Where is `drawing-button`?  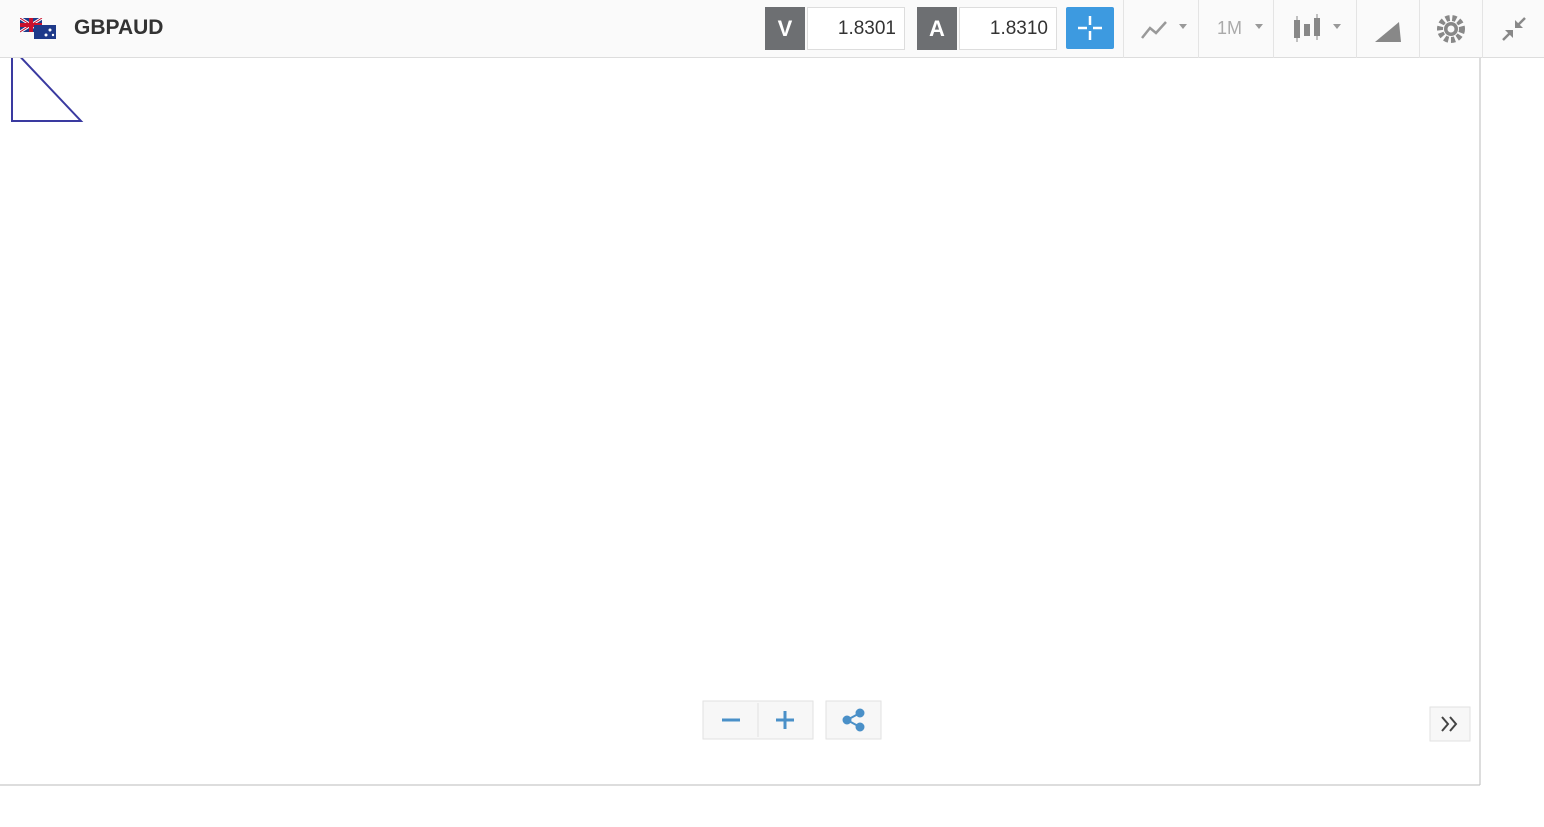 drawing-button is located at coordinates (1387, 29).